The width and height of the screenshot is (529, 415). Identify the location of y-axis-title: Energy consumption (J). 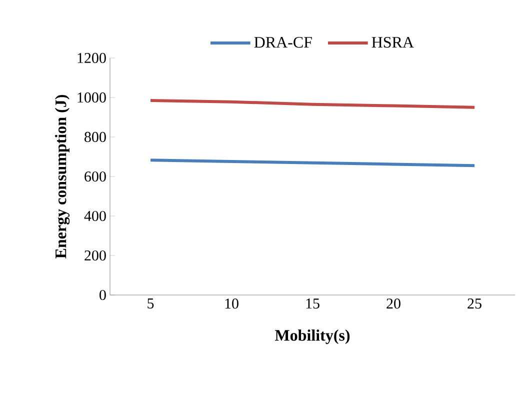
(62, 176).